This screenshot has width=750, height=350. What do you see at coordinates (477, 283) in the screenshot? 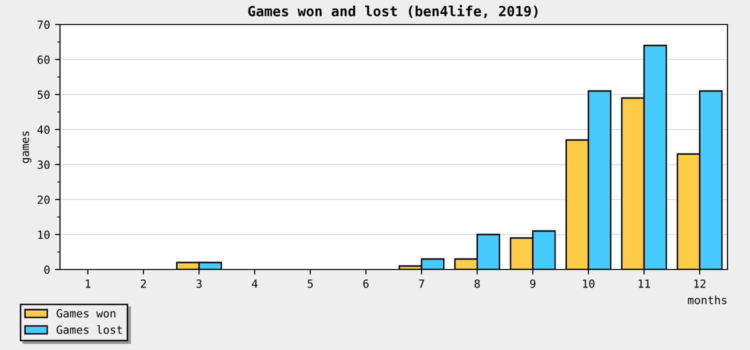
I see `x-tick-label: 8` at bounding box center [477, 283].